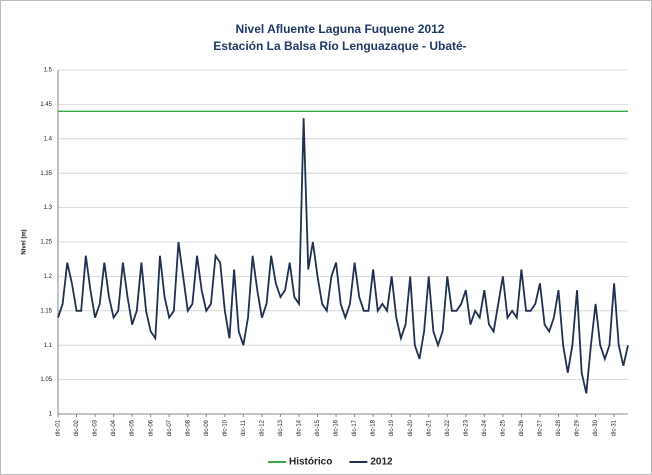 The height and width of the screenshot is (475, 652). Describe the element at coordinates (281, 427) in the screenshot. I see `x-tick-label: dic-13` at that location.